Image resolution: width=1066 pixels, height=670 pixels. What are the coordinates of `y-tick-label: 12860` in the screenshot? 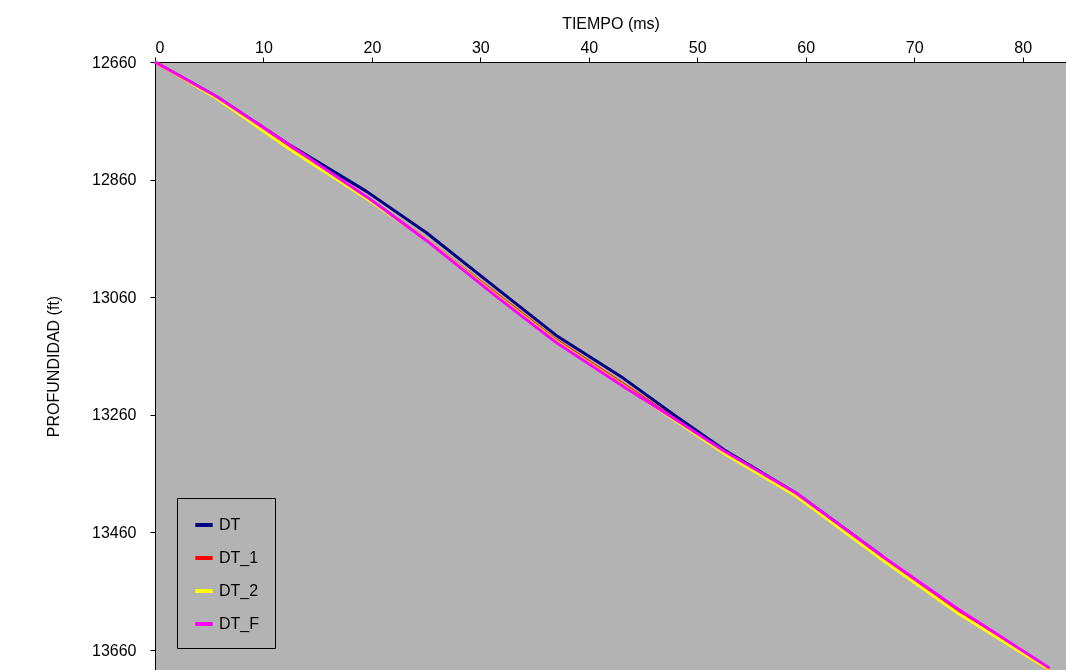 It's located at (114, 180).